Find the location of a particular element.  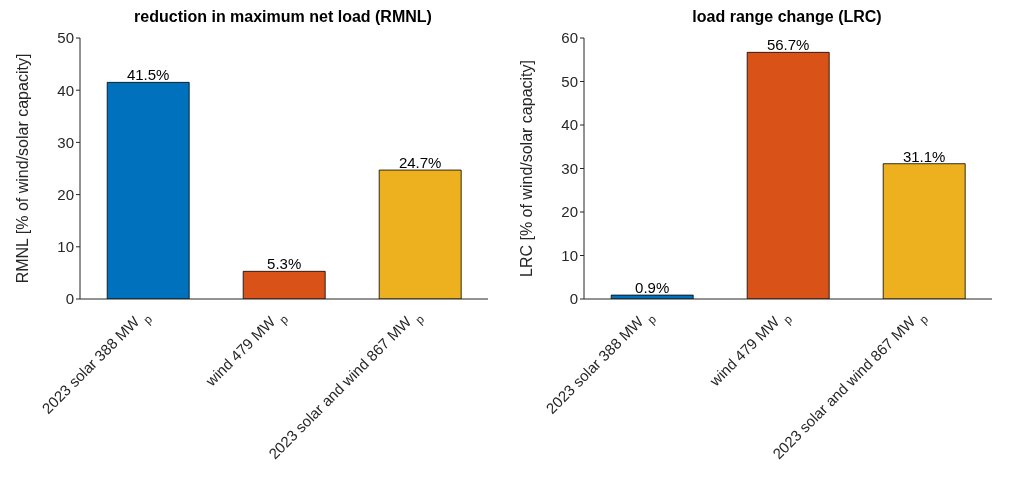

y-axis-title: LRC [% of wind/solar capacity] is located at coordinates (526, 168).